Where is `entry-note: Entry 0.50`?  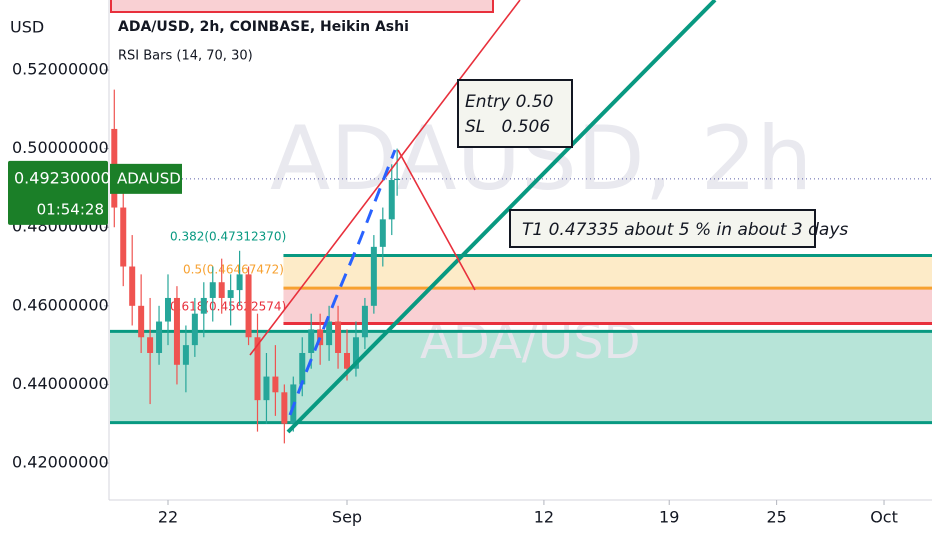 entry-note: Entry 0.50 is located at coordinates (509, 102).